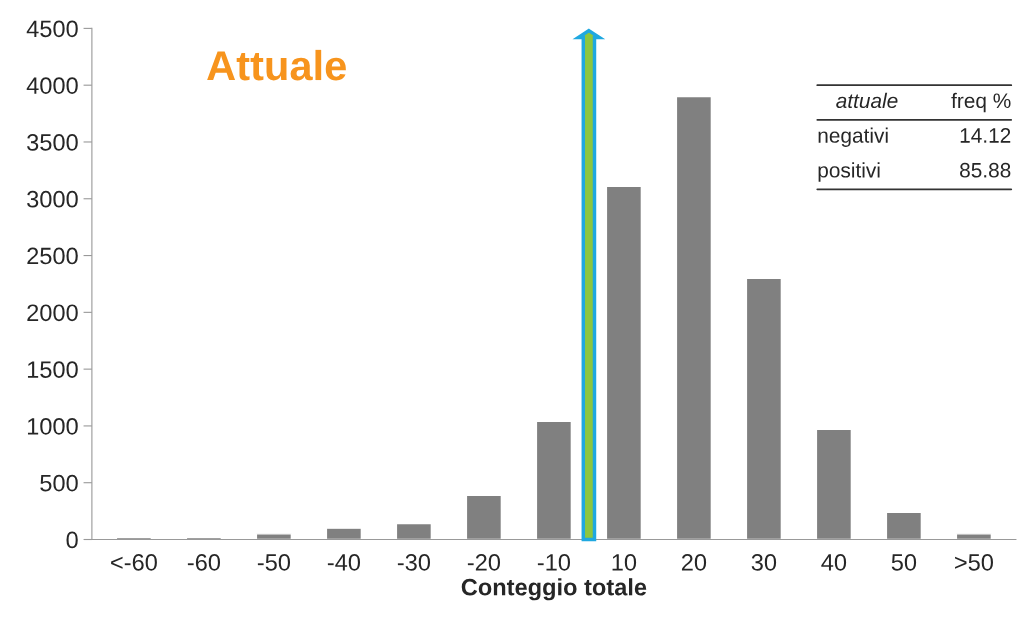  What do you see at coordinates (904, 562) in the screenshot?
I see `x-tick-label: 50` at bounding box center [904, 562].